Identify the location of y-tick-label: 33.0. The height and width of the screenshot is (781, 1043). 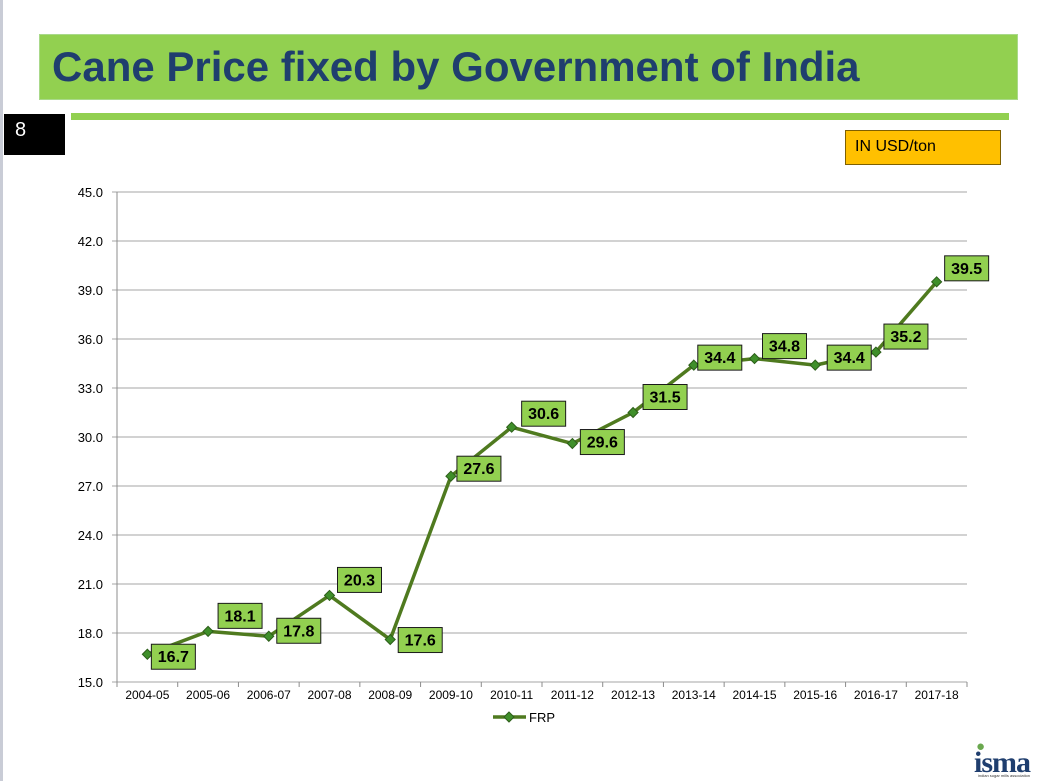
(90, 388).